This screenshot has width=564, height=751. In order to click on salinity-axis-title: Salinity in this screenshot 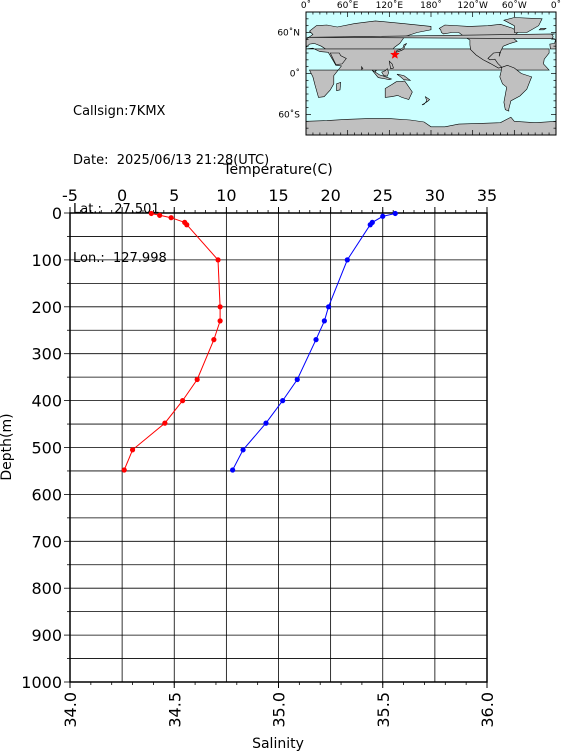, I will do `click(278, 743)`.